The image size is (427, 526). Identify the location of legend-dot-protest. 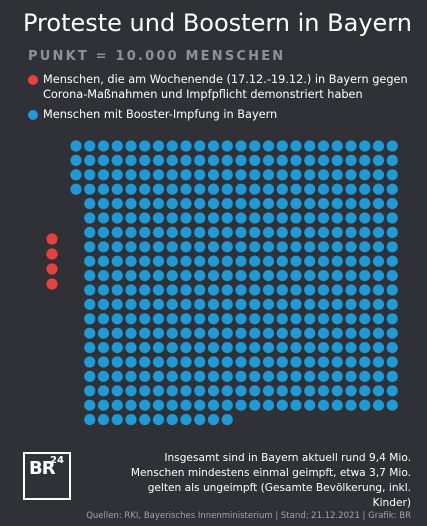
(33, 80).